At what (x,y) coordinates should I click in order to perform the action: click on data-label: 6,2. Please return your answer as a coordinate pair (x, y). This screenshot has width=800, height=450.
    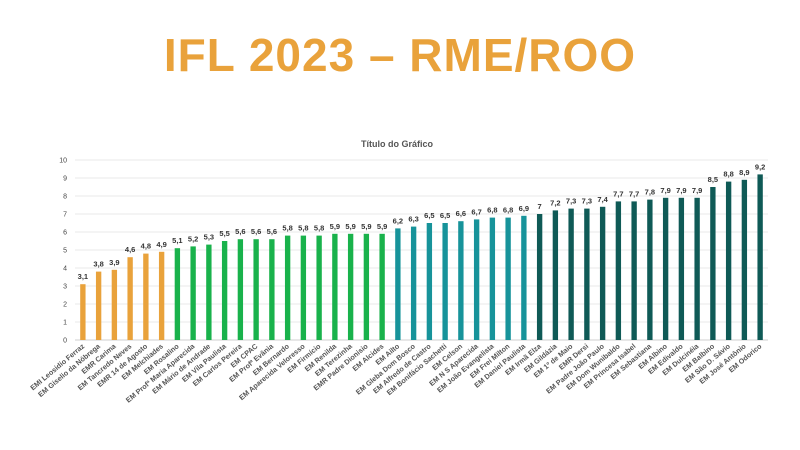
    Looking at the image, I should click on (398, 220).